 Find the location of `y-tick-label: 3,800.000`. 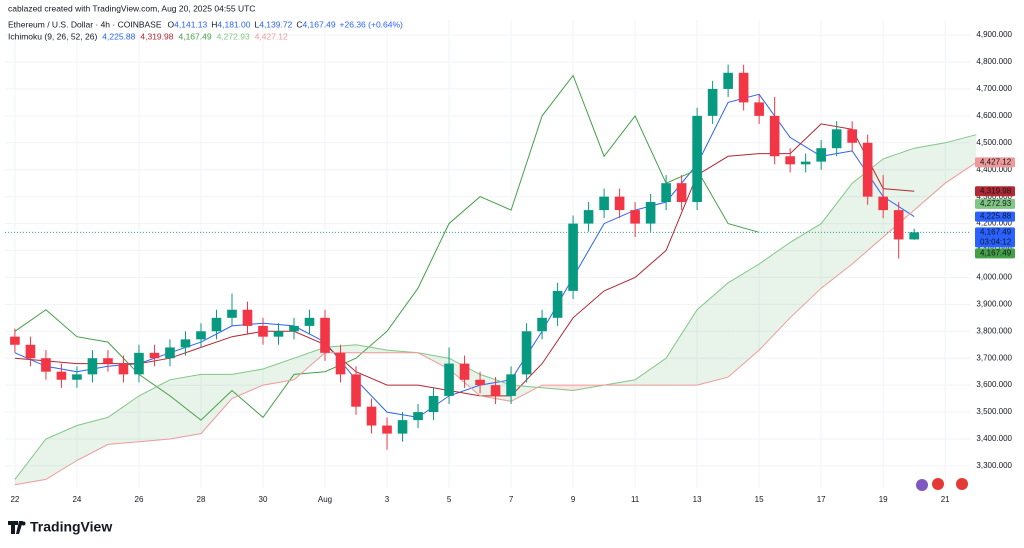

y-tick-label: 3,800.000 is located at coordinates (994, 330).